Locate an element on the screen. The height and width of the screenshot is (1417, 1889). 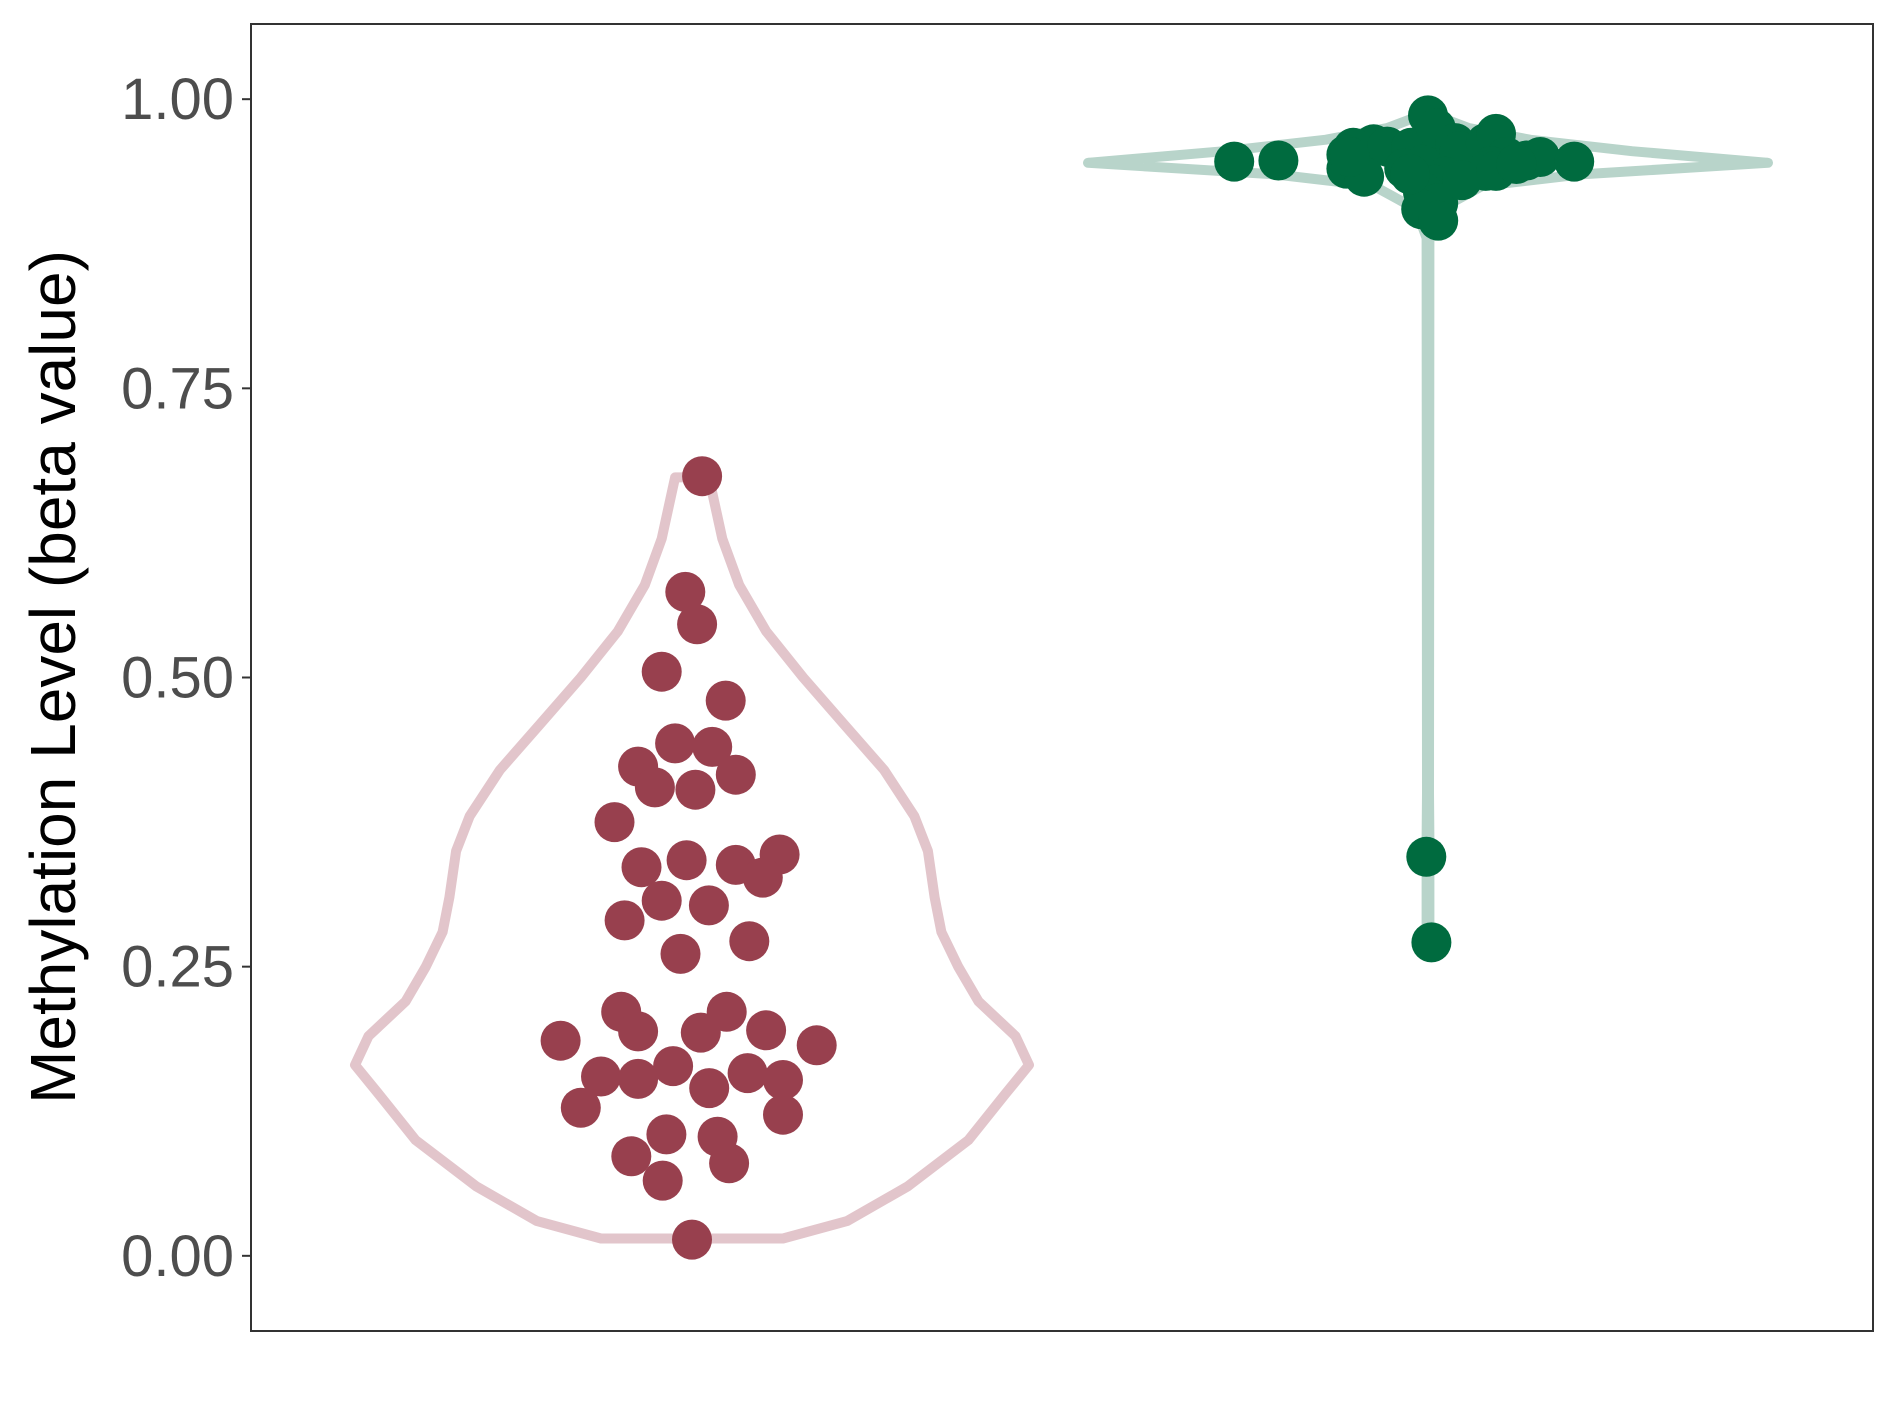
y-tick-label: 0.50 is located at coordinates (177, 678).